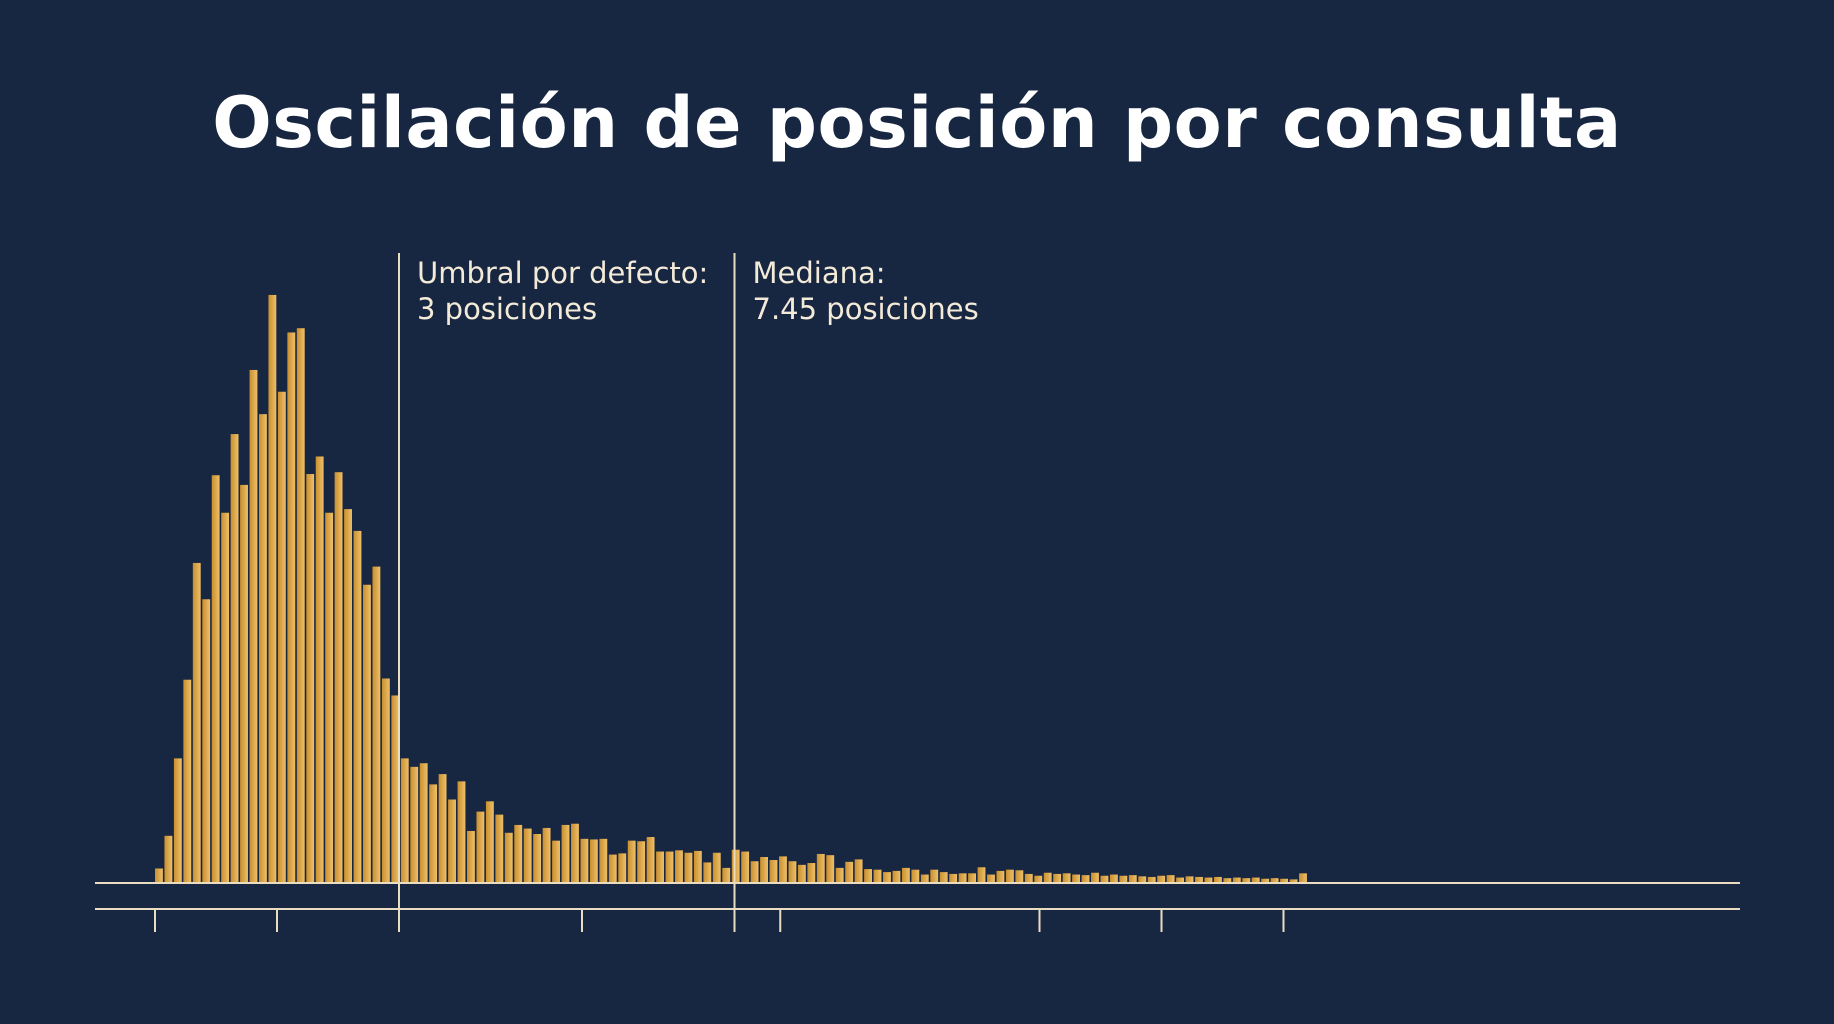  I want to click on x-axis, so click(917, 907).